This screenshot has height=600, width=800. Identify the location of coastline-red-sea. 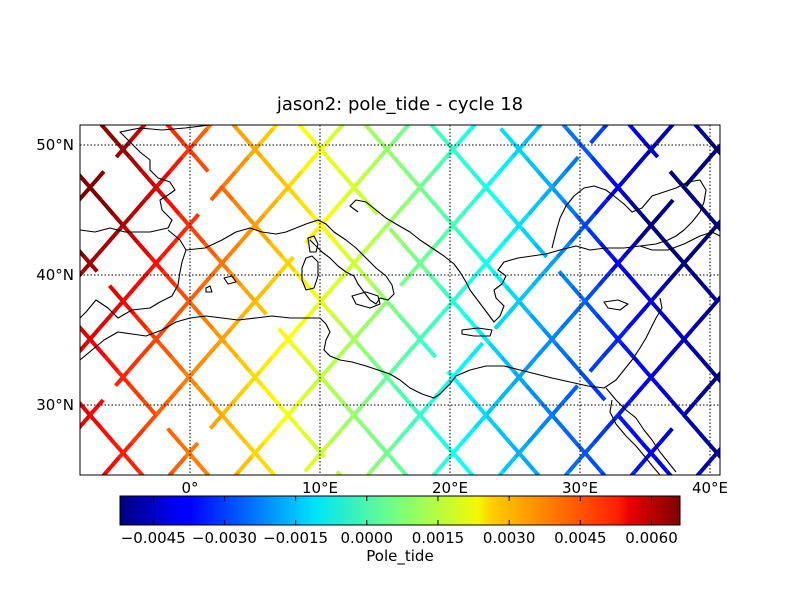
(635, 437).